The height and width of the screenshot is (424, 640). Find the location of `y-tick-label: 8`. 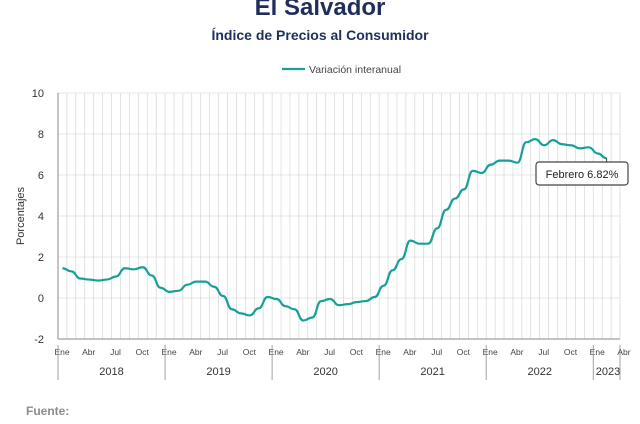

y-tick-label: 8 is located at coordinates (41, 135).